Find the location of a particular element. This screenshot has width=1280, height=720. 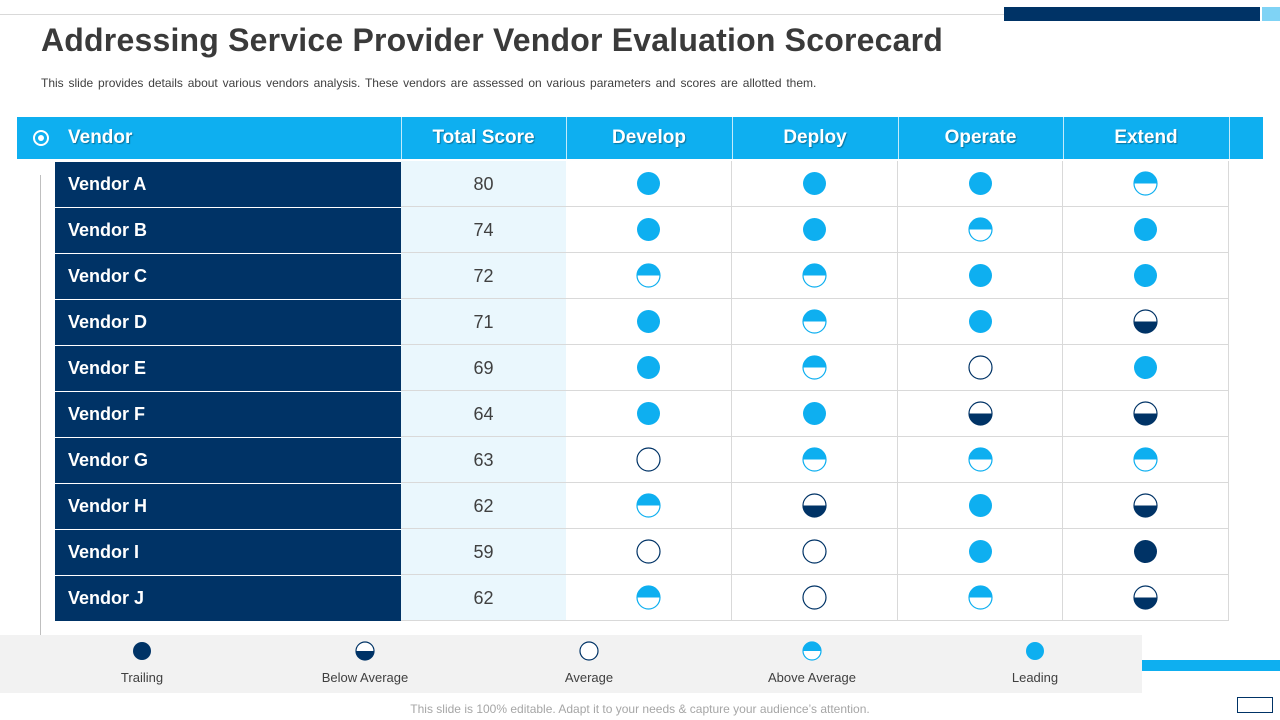

legend-label: Below Average is located at coordinates (365, 677).